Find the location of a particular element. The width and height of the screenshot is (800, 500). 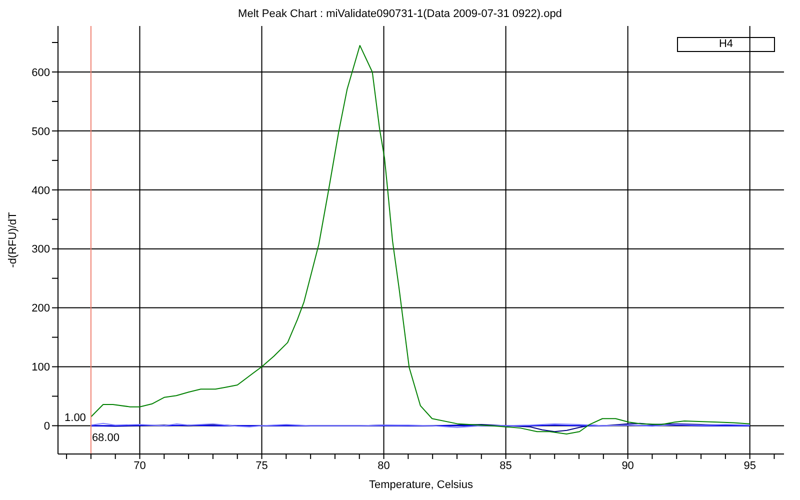

x-axis-title: Temperature, Celsius is located at coordinates (421, 485).